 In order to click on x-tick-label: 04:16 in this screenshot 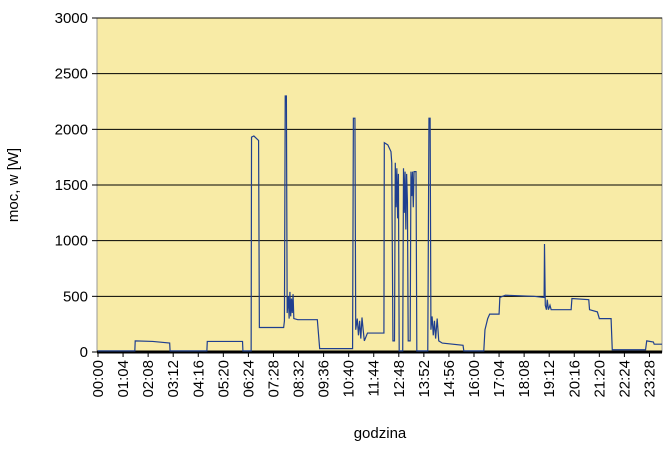, I will do `click(198, 379)`.